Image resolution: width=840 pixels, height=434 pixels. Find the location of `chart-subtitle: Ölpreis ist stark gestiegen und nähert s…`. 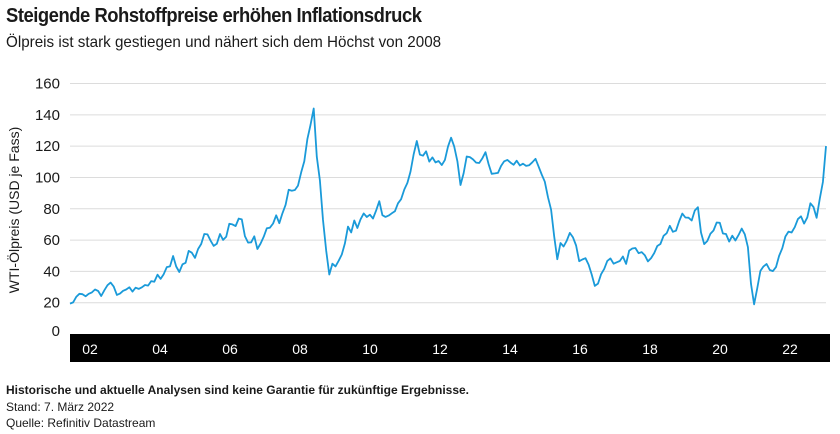

chart-subtitle: Ölpreis ist stark gestiegen und nähert s… is located at coordinates (224, 42).